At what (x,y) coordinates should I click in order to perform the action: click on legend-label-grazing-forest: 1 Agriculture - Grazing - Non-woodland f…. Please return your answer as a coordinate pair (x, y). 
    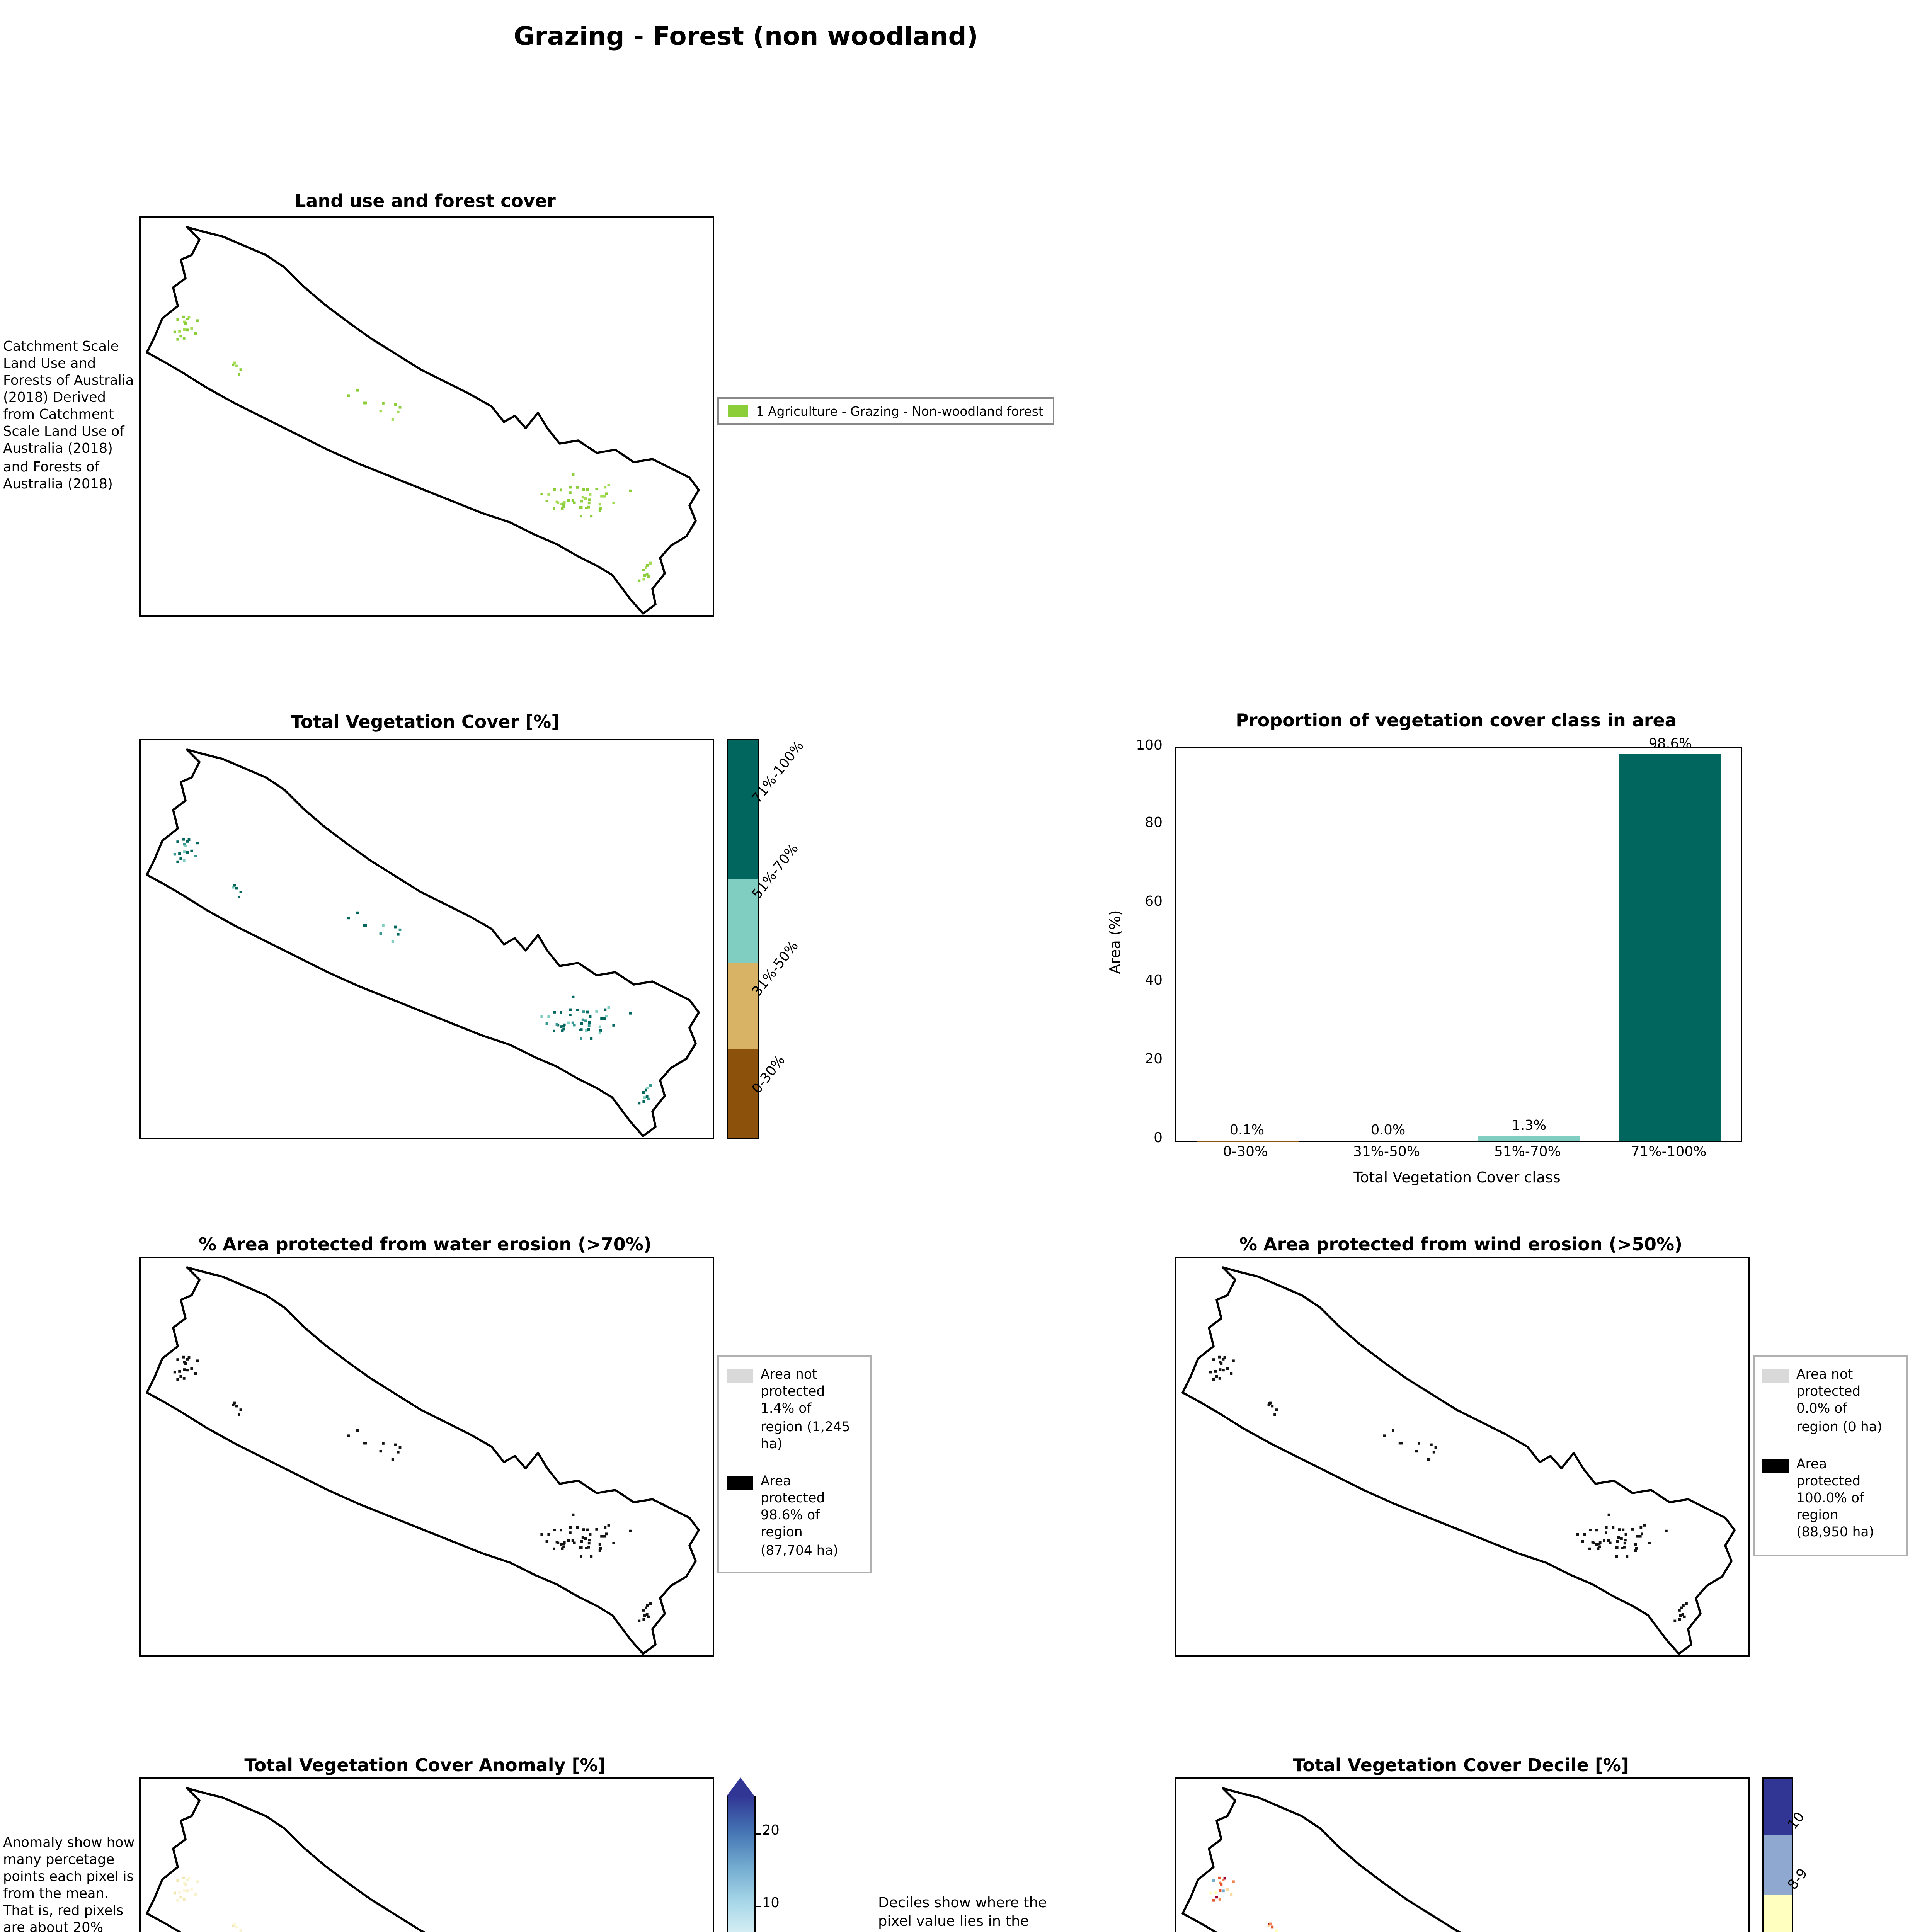
    Looking at the image, I should click on (900, 411).